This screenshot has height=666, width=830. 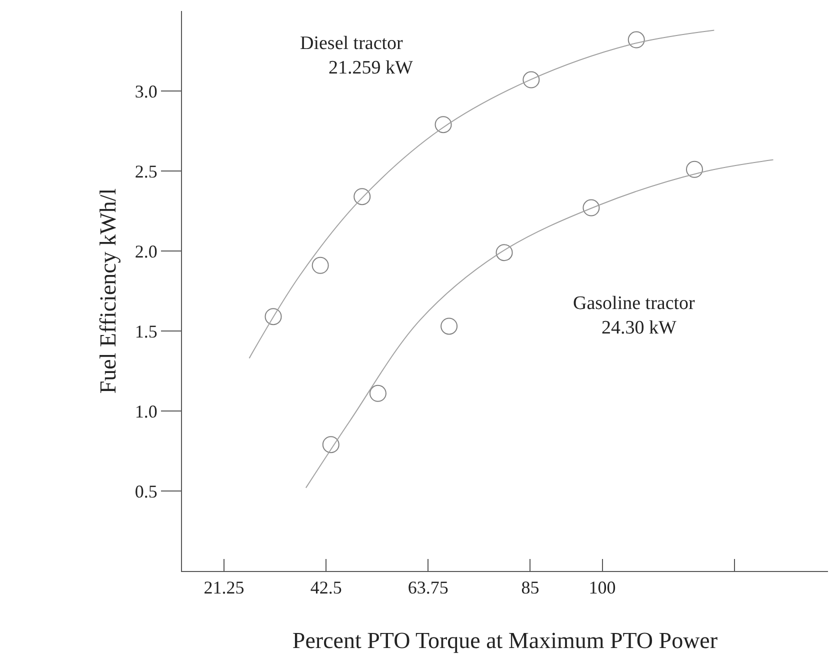 I want to click on annotation: Diesel tractor 21.259 kW, so click(x=356, y=56).